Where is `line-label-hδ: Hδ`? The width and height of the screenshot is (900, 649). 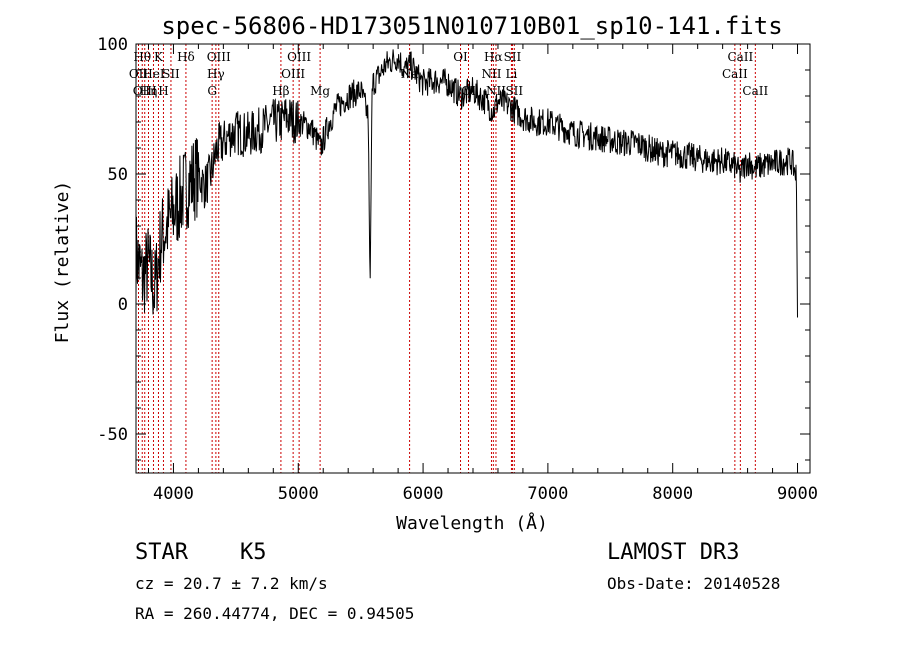 line-label-hδ: Hδ is located at coordinates (186, 57).